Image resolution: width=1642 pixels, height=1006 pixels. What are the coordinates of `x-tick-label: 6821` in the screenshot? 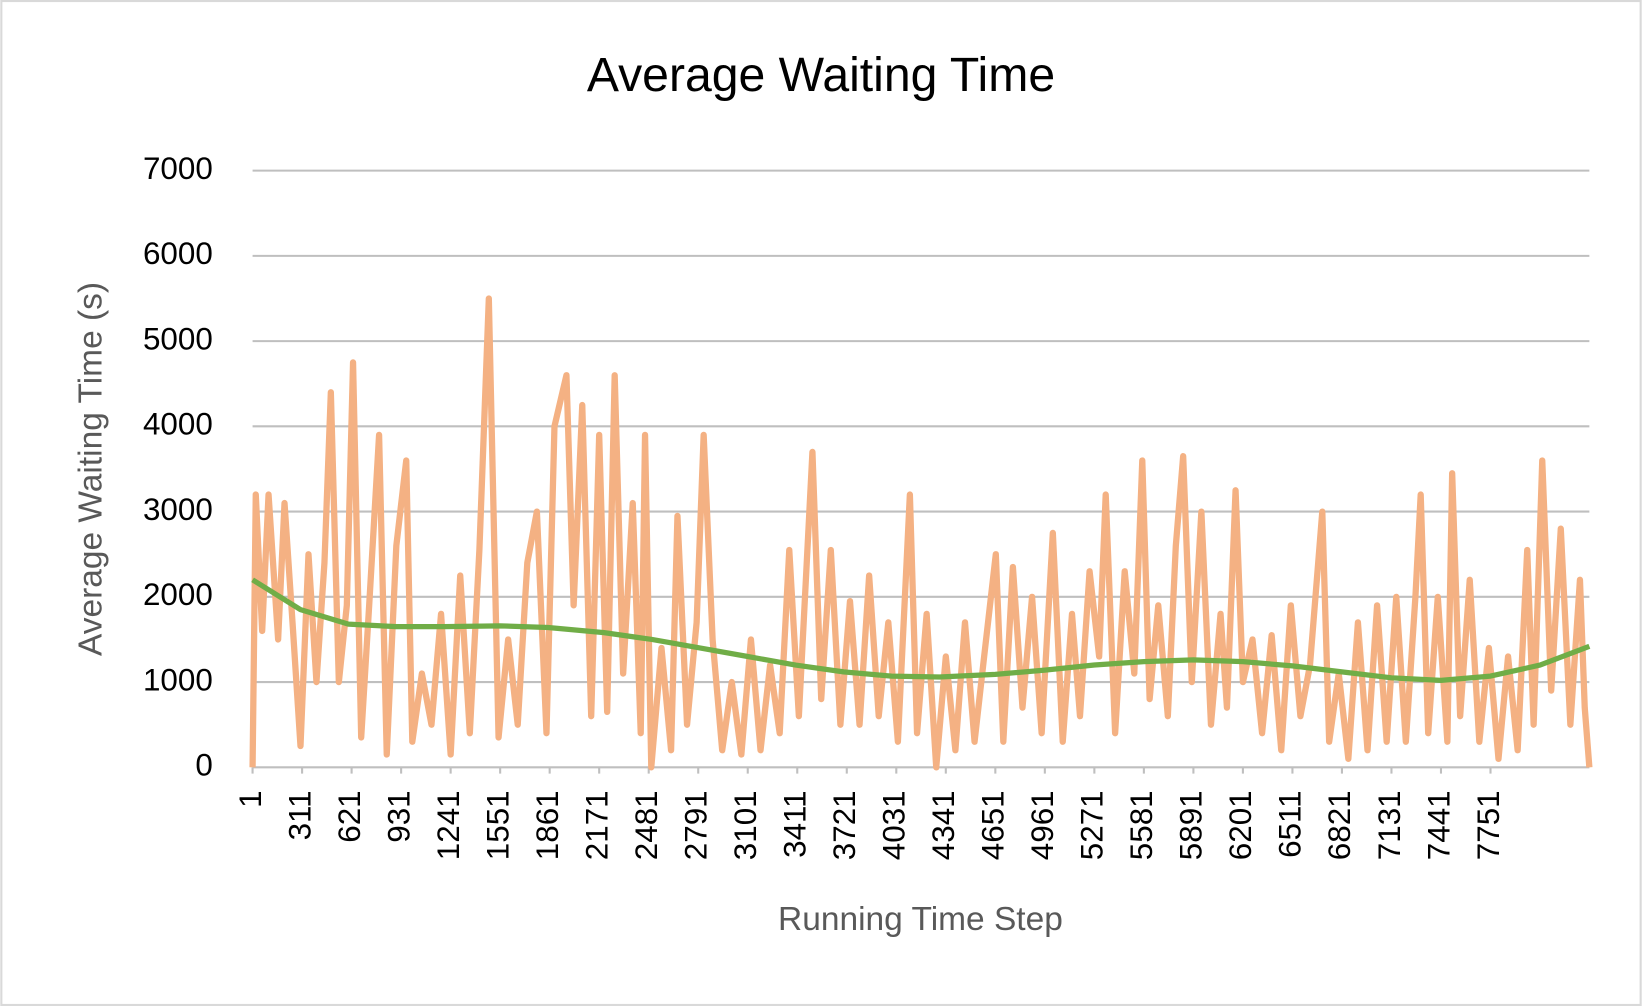 It's located at (1339, 825).